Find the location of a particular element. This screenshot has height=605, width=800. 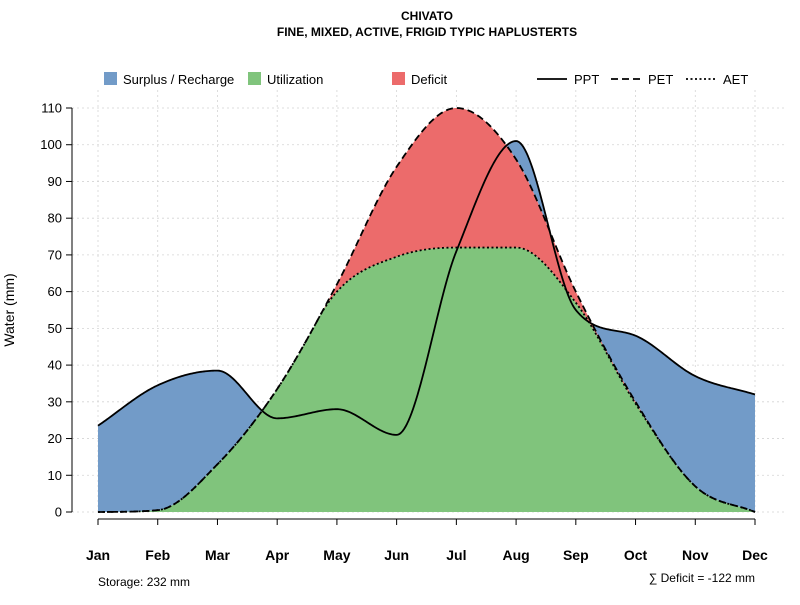

legend-swatch-surplus-recharge is located at coordinates (110, 78).